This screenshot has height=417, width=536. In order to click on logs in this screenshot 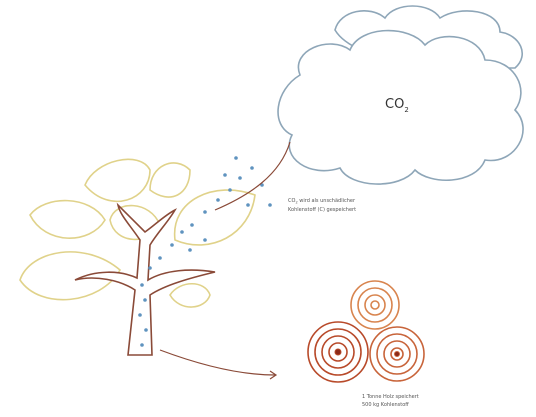, I will do `click(366, 331)`.